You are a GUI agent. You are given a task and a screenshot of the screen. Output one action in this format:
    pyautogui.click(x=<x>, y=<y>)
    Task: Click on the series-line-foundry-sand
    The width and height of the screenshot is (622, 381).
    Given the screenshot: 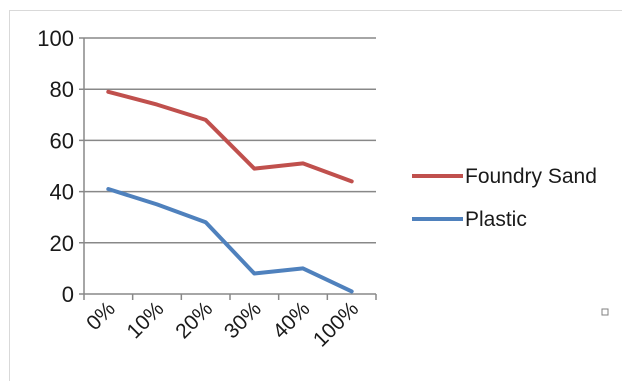 What is the action you would take?
    pyautogui.click(x=230, y=136)
    